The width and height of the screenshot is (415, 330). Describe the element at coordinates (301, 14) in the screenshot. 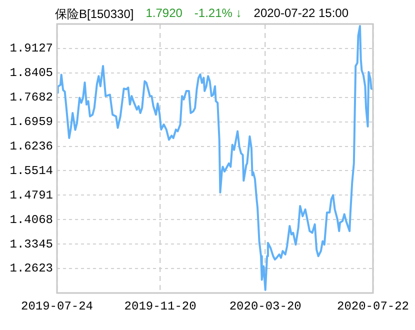

I see `text: 2020-07-22 15:00` at that location.